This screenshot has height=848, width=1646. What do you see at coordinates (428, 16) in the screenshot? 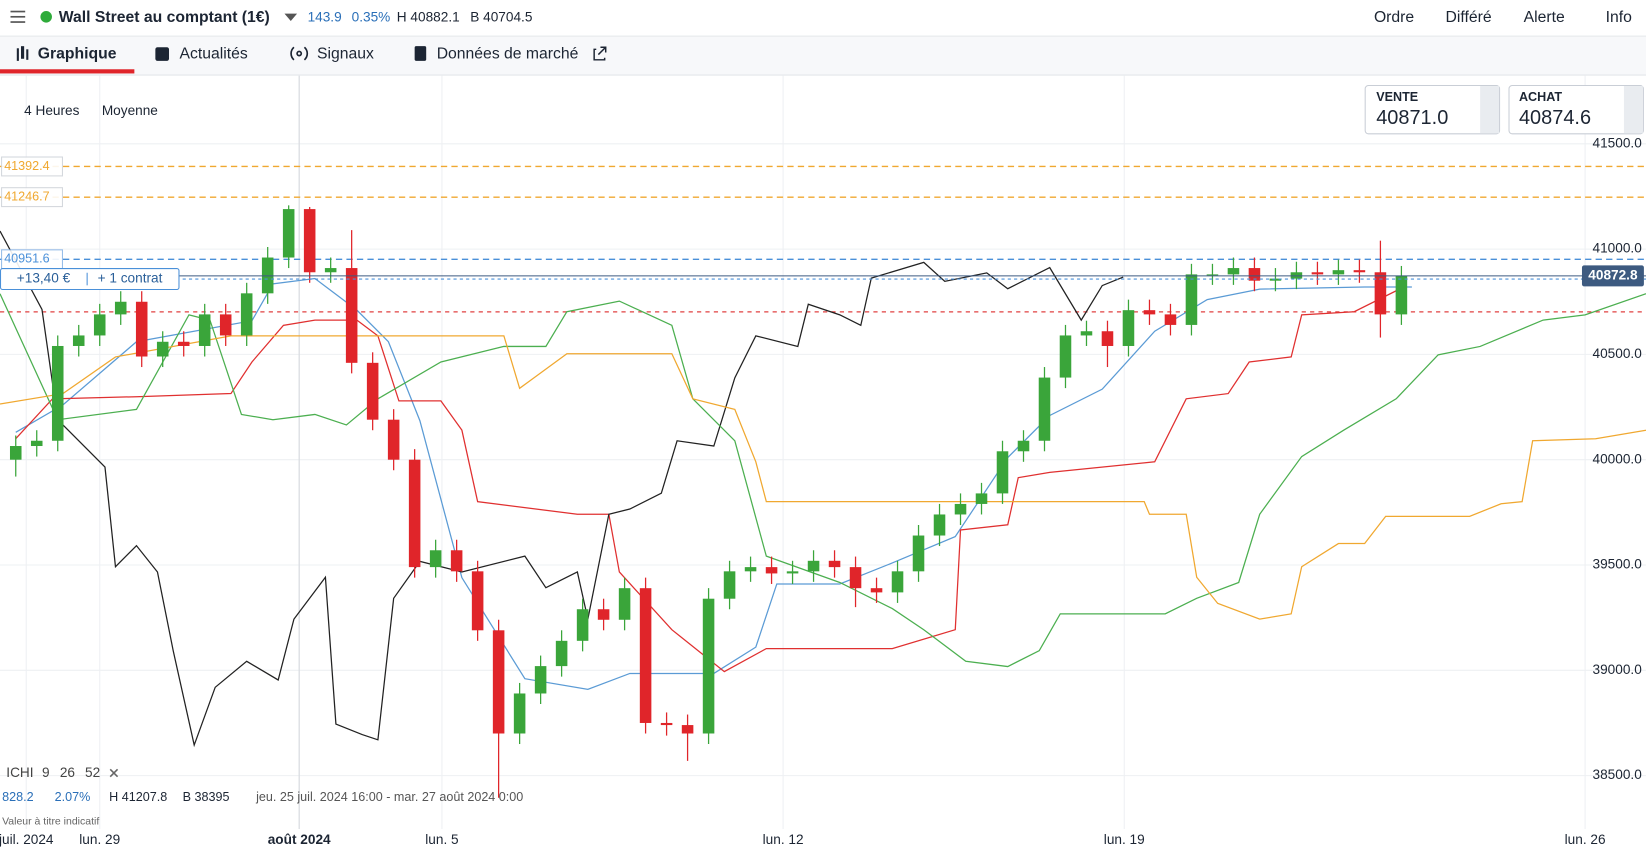
I see `day-high: H 40882.1` at bounding box center [428, 16].